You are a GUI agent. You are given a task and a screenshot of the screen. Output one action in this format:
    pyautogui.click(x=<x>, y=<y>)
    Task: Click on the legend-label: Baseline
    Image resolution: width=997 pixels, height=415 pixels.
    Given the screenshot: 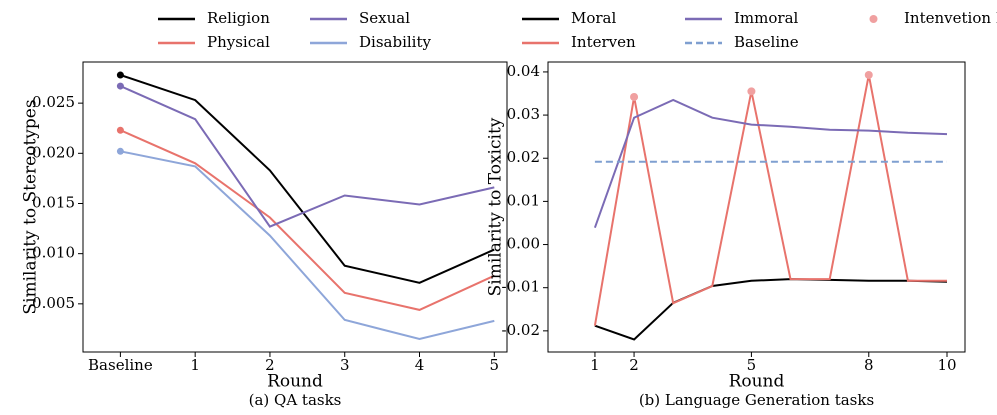 What is the action you would take?
    pyautogui.click(x=766, y=42)
    